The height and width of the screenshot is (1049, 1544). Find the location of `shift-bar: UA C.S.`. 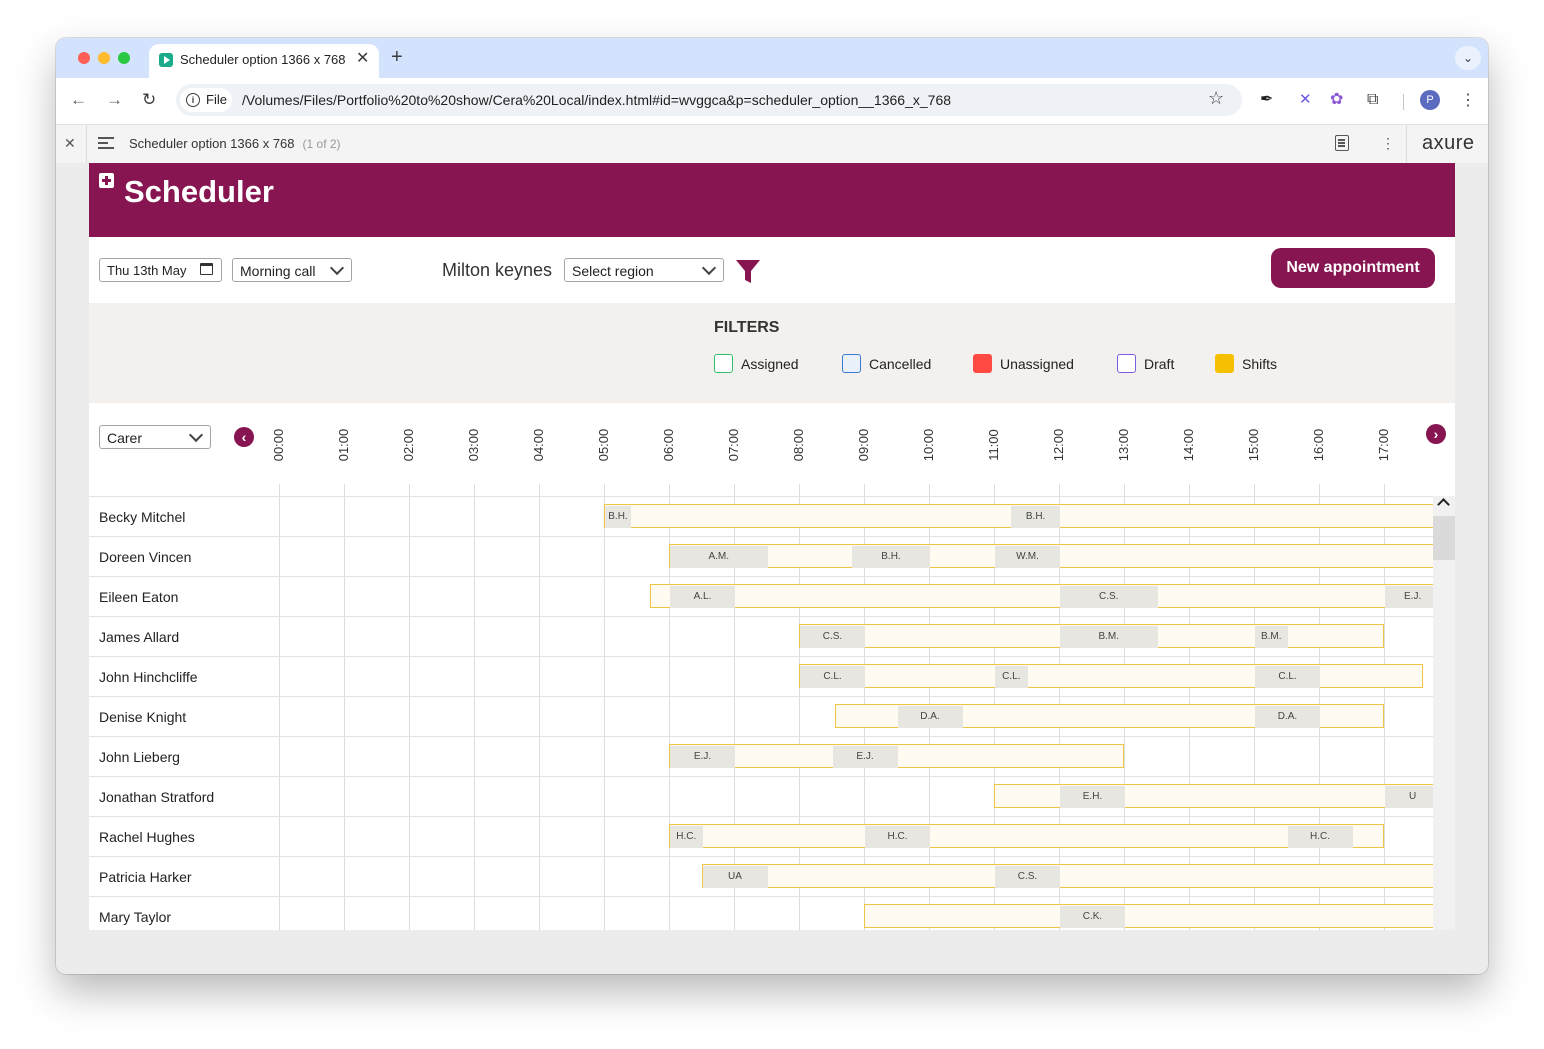

shift-bar: UA C.S. is located at coordinates (1067, 876).